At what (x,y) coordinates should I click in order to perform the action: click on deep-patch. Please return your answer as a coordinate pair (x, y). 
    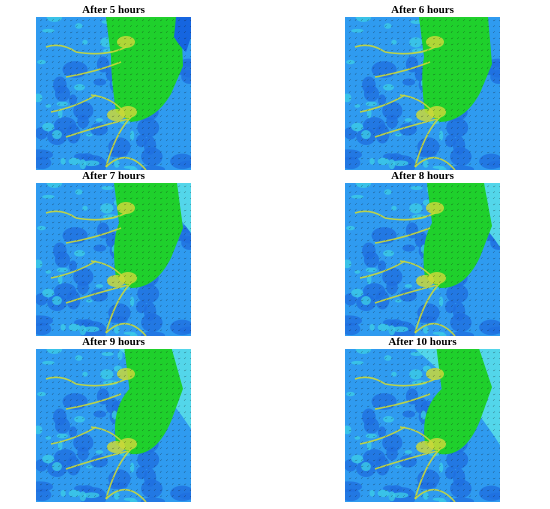
    Looking at the image, I should click on (83, 121).